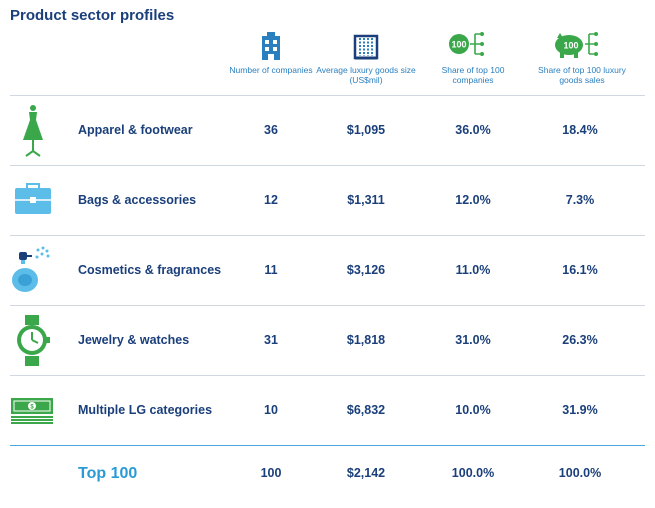 This screenshot has height=508, width=655. What do you see at coordinates (580, 270) in the screenshot?
I see `cell-share-sales: 16.1%` at bounding box center [580, 270].